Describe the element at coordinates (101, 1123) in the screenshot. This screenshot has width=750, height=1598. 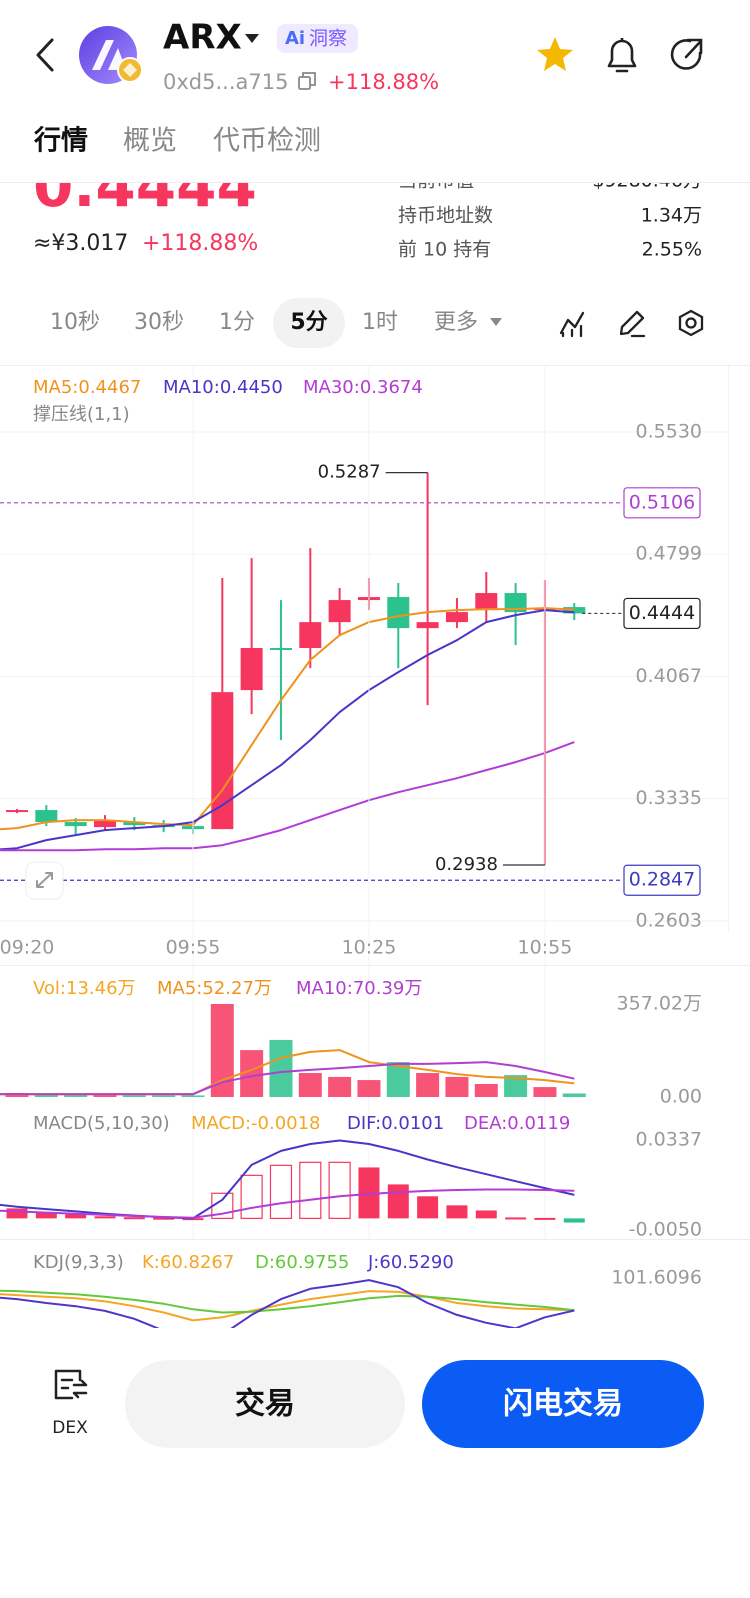
I see `panel-title: MACD(5,10,30)` at that location.